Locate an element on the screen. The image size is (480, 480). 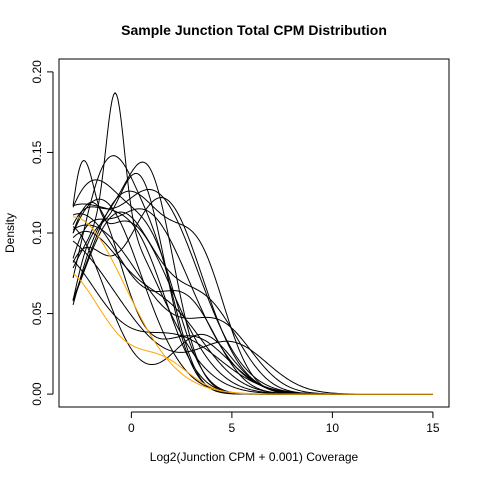
y-tick-label: 0.10 is located at coordinates (37, 233).